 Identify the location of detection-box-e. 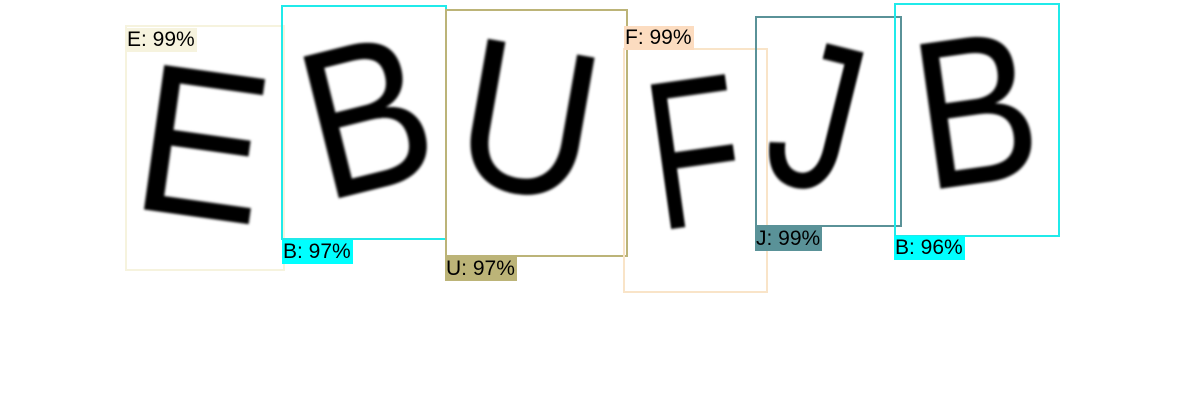
(205, 148).